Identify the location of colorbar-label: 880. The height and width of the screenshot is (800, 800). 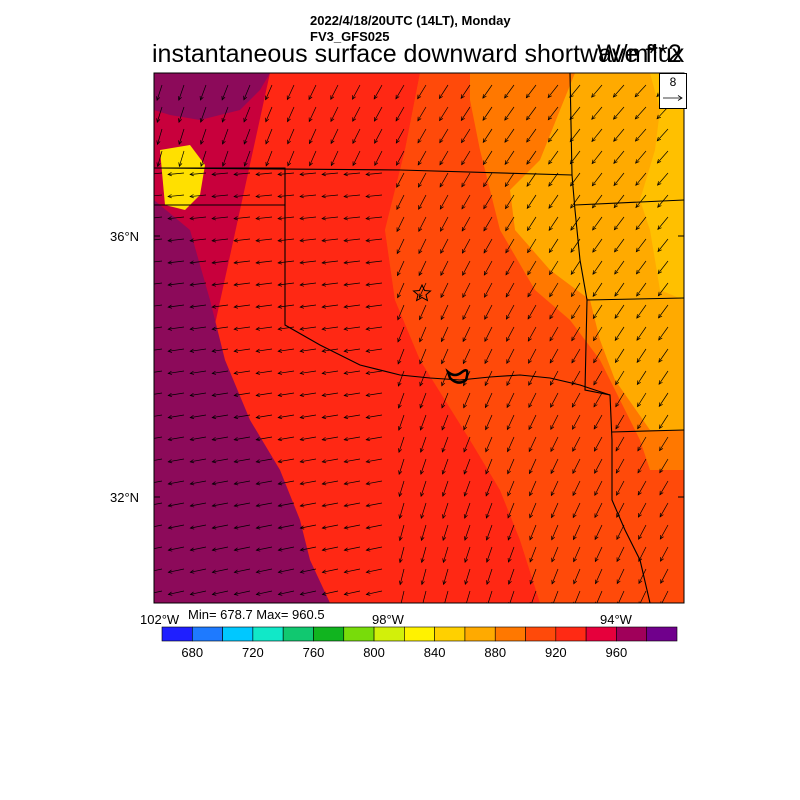
(495, 652).